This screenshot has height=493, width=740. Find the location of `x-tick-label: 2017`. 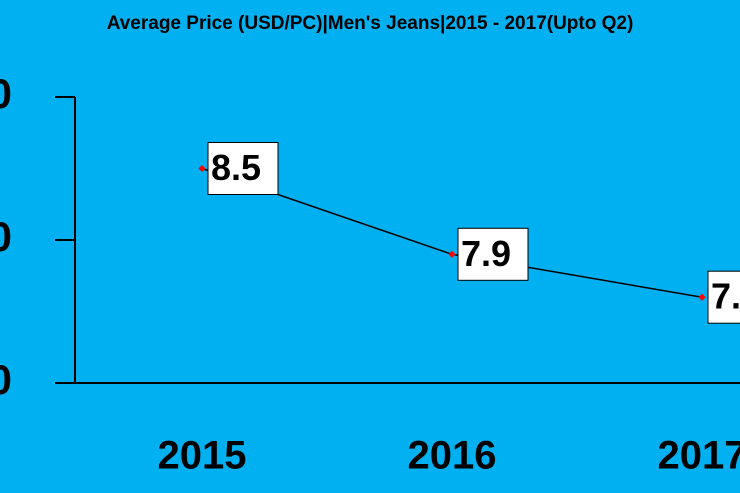

x-tick-label: 2017 is located at coordinates (699, 456).